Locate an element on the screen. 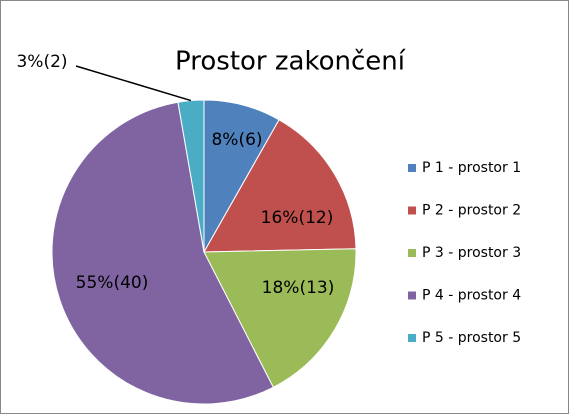 This screenshot has width=569, height=414. data-label: 55%(40) is located at coordinates (112, 283).